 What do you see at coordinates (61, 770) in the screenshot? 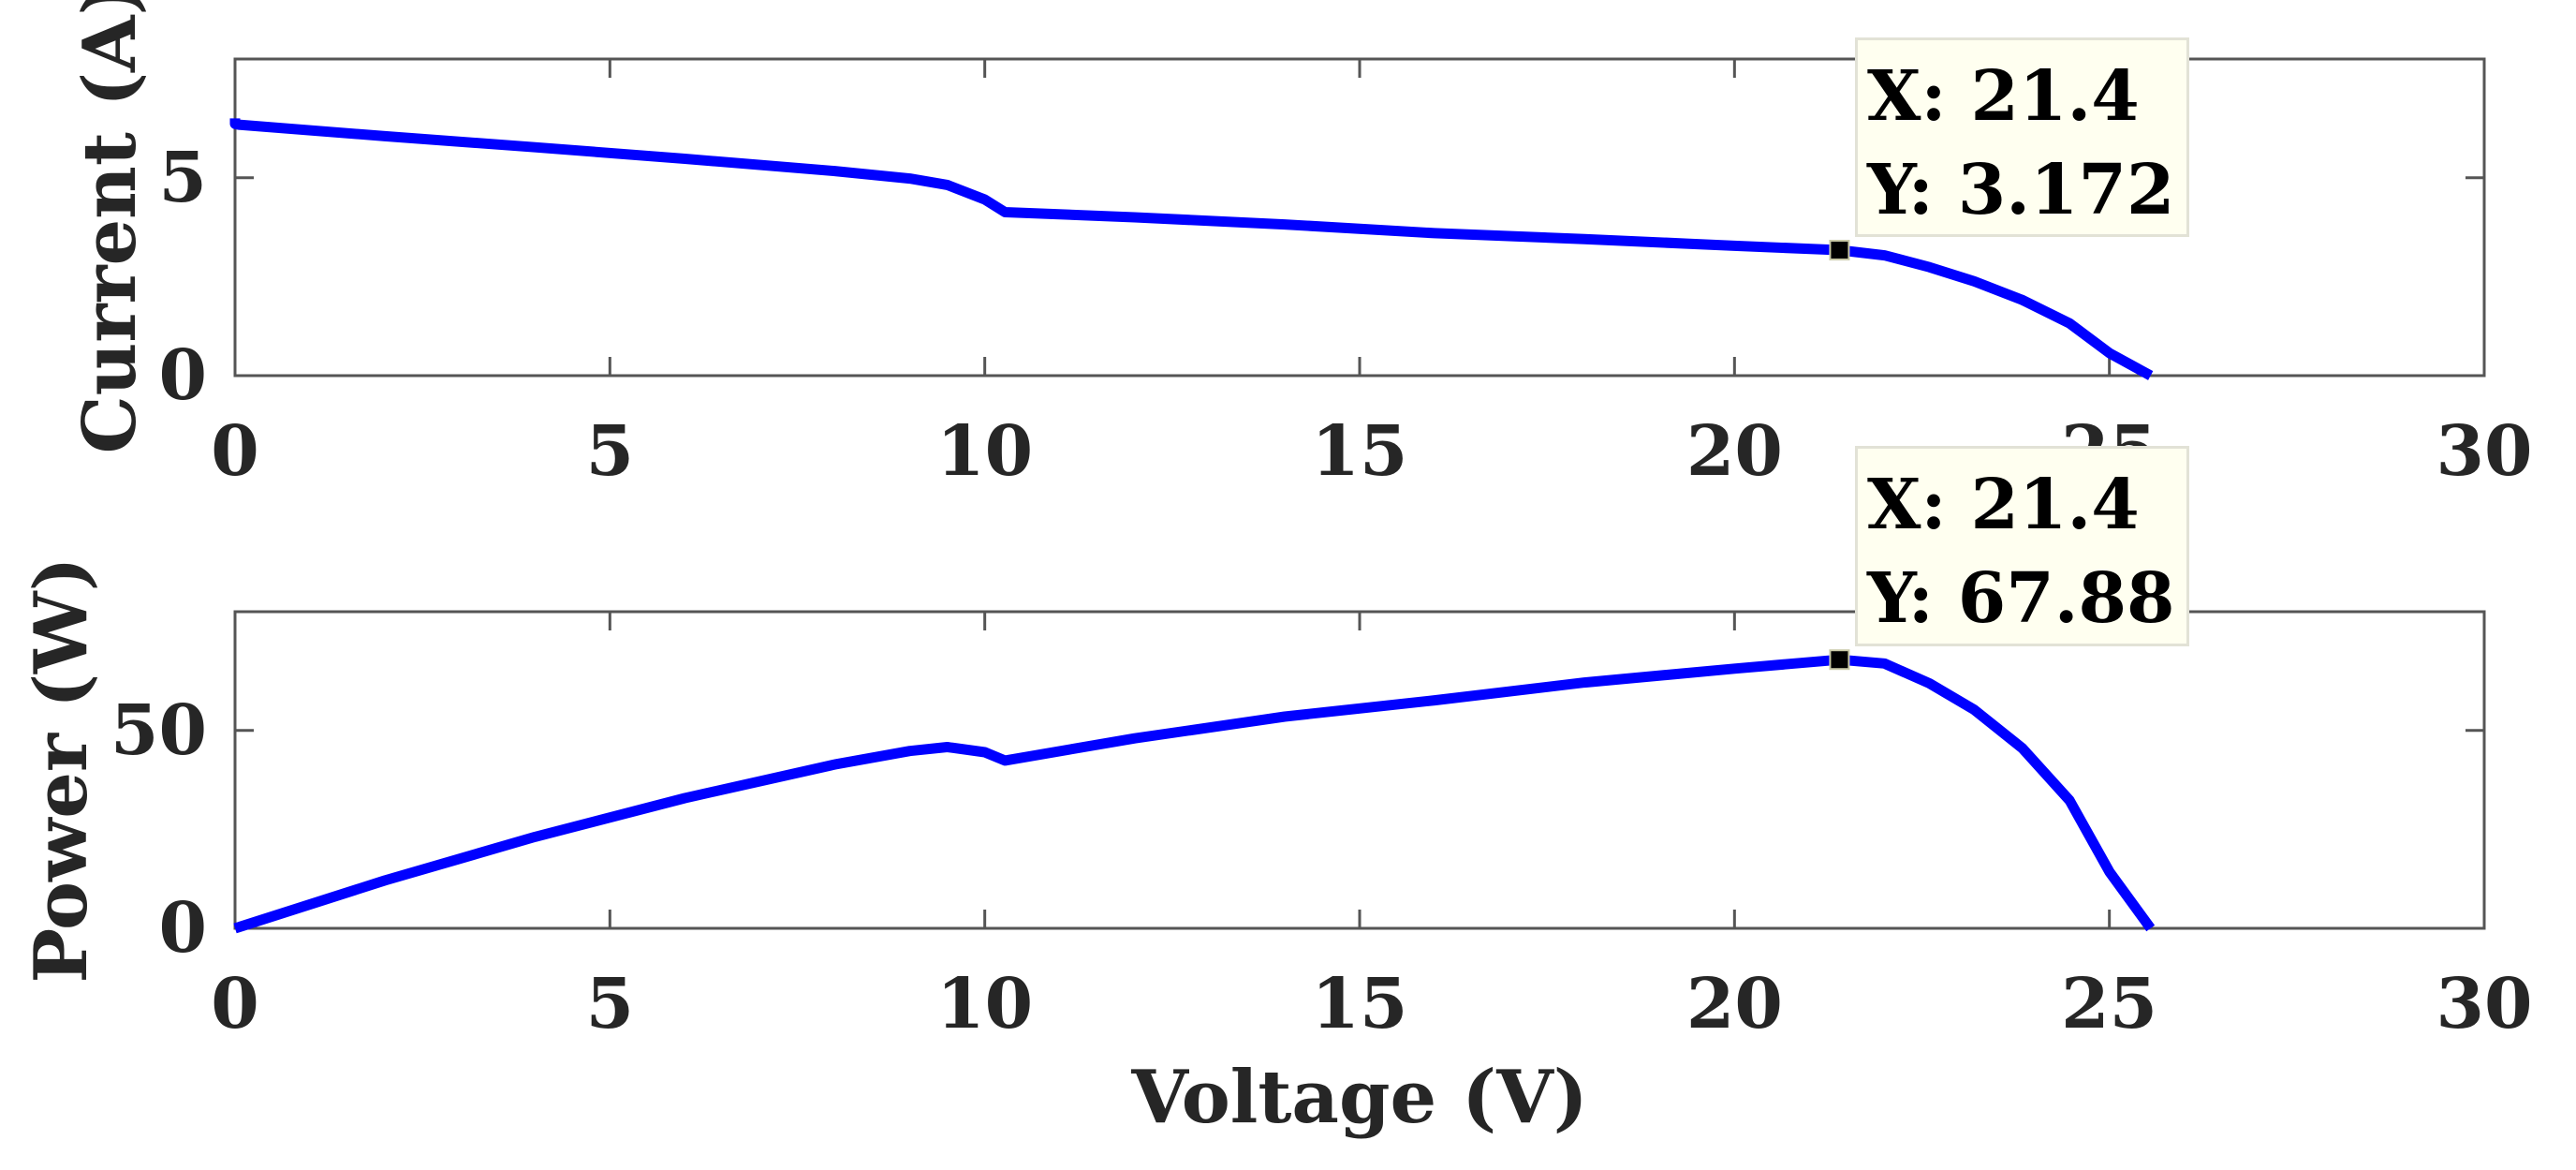
I see `power-y-axis-label: Power (W)` at bounding box center [61, 770].